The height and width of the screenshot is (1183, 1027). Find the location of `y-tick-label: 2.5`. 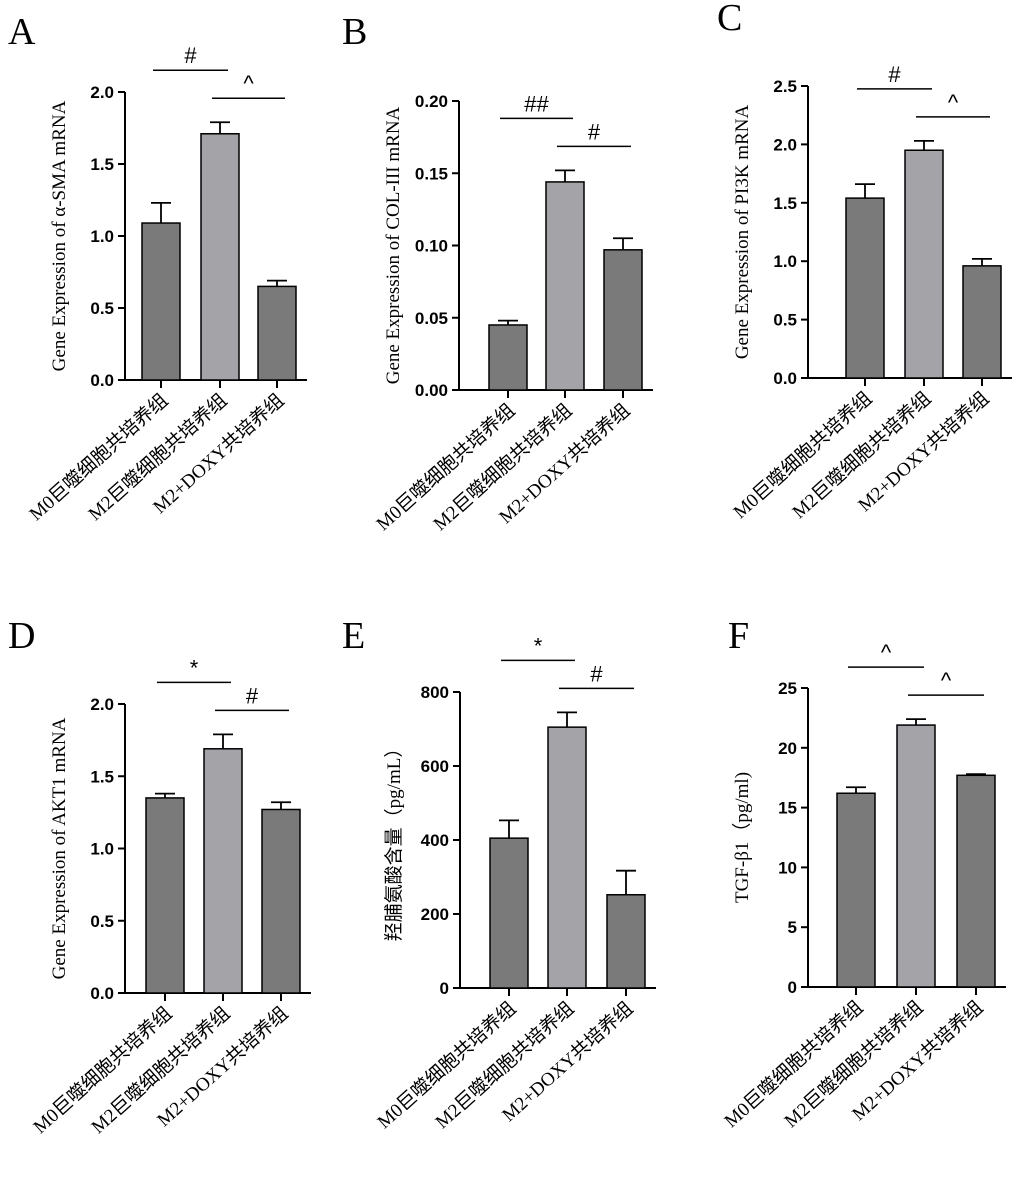

y-tick-label: 2.5 is located at coordinates (785, 86).